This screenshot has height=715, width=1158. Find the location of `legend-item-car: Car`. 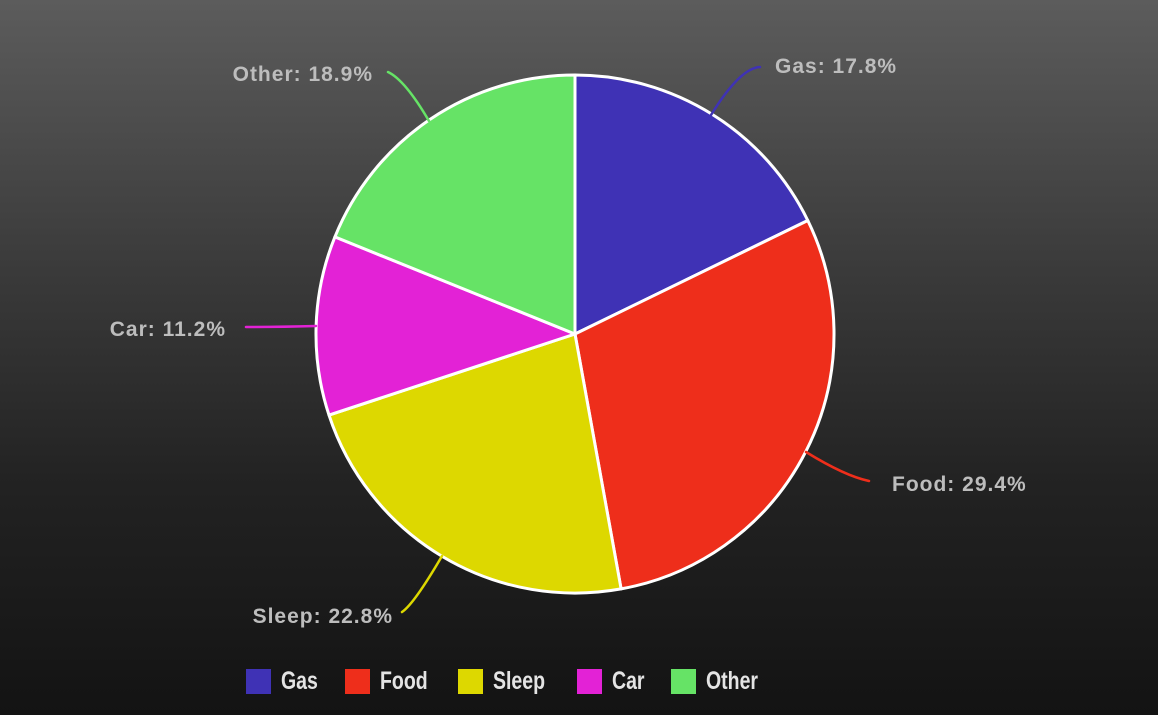

legend-item-car: Car is located at coordinates (611, 681).